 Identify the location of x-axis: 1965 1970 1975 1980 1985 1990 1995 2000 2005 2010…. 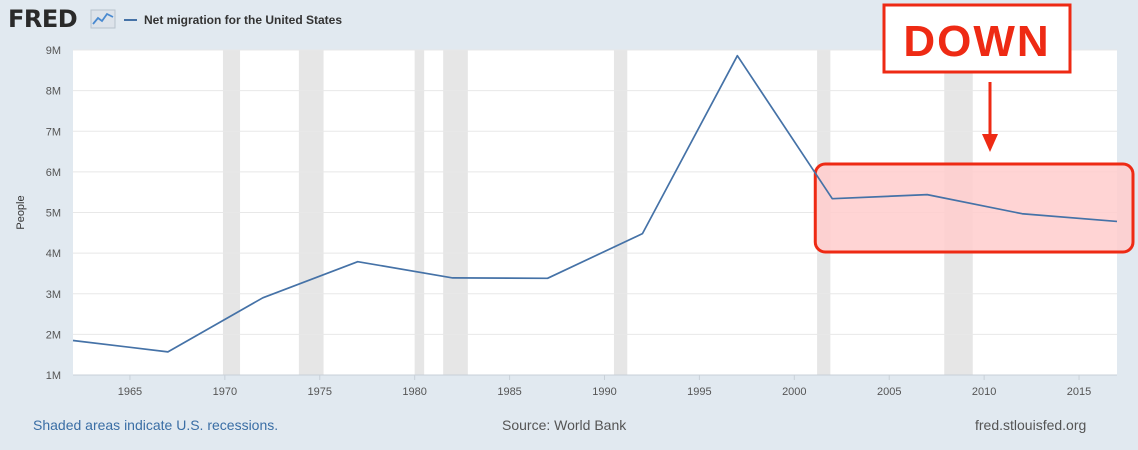
(595, 386).